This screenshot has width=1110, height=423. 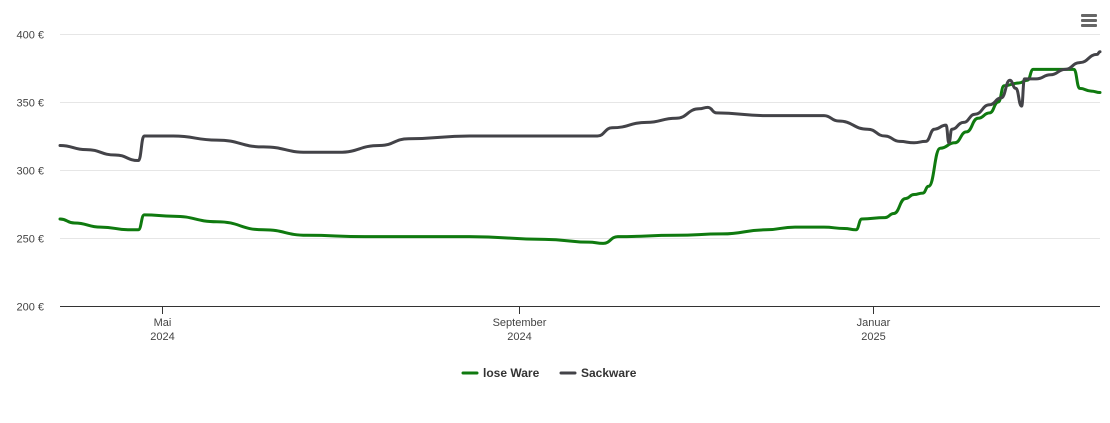 I want to click on legend-label: Sackware, so click(x=609, y=373).